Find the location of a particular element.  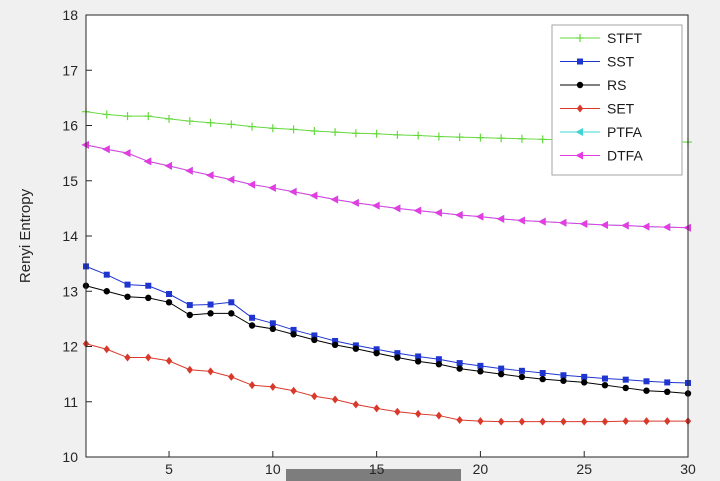

y-tick-label: 16 is located at coordinates (70, 126).